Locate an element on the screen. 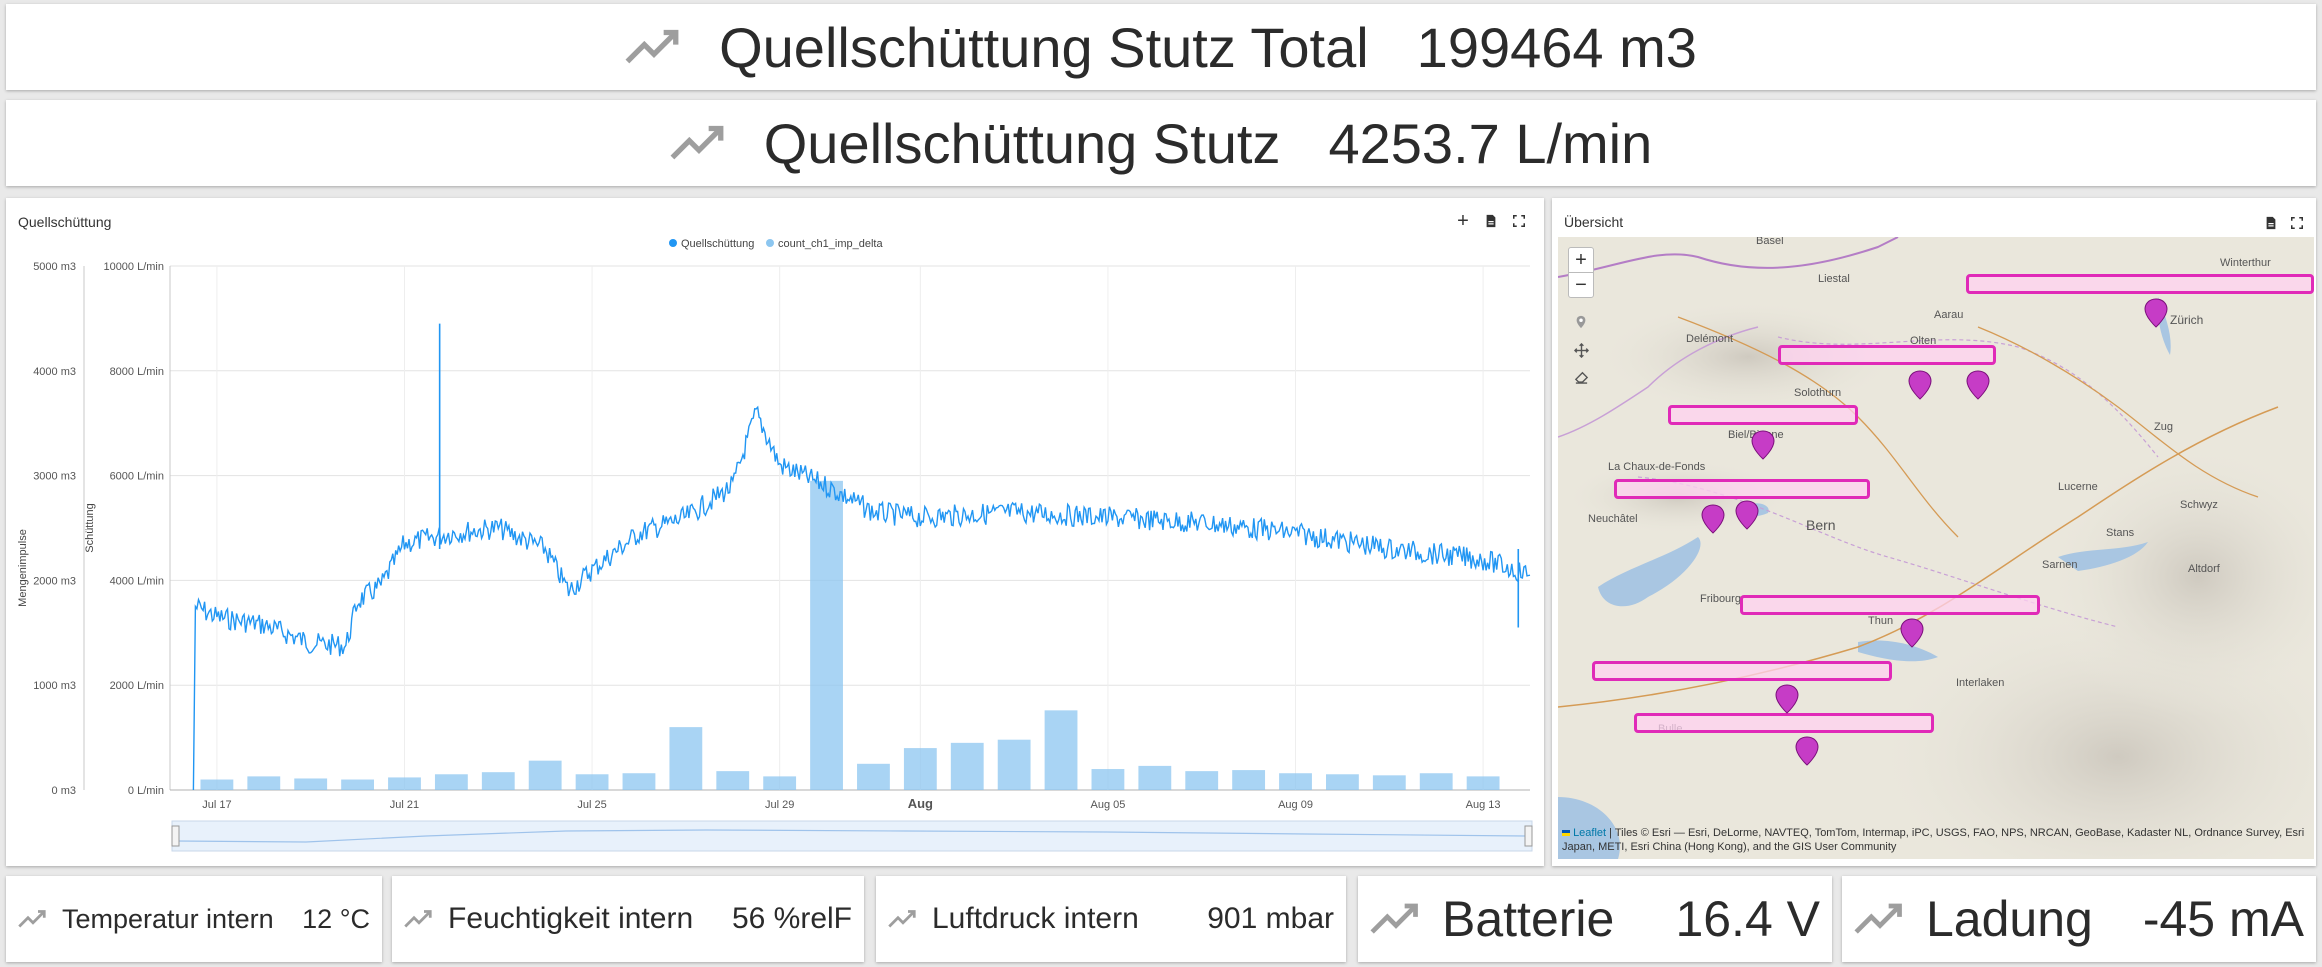 This screenshot has width=2322, height=967. city-label: Interlaken is located at coordinates (1980, 683).